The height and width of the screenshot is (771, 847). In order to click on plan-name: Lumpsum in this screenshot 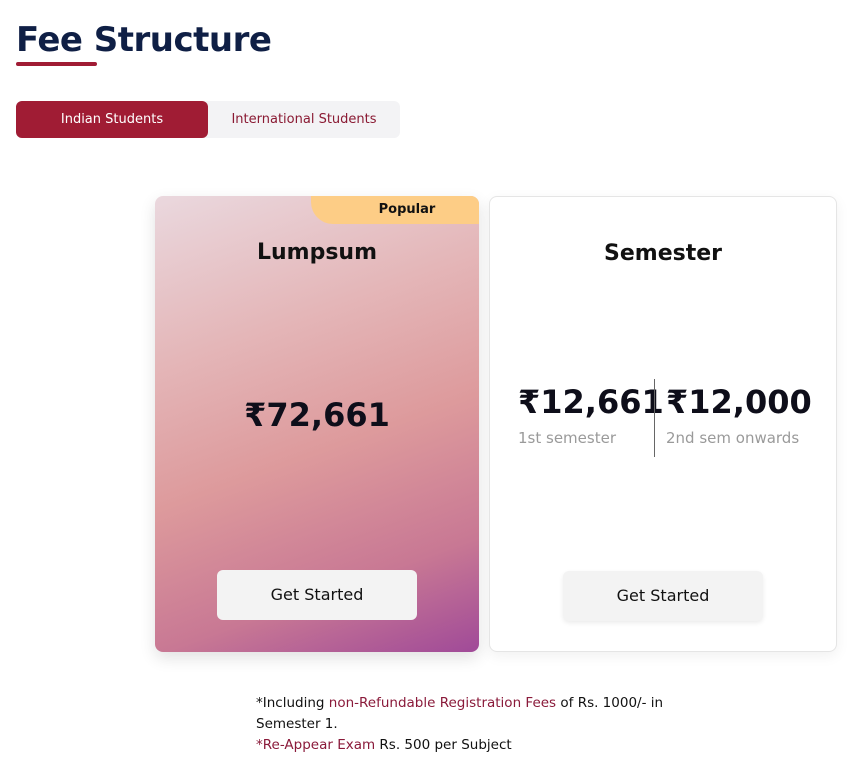, I will do `click(317, 252)`.